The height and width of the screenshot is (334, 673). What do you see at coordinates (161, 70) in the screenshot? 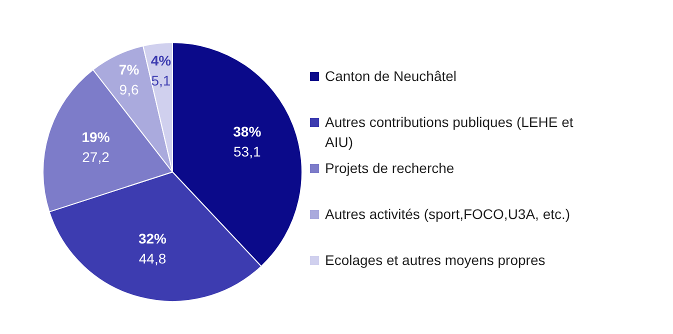
I see `data-label: 4% 5,1` at bounding box center [161, 70].